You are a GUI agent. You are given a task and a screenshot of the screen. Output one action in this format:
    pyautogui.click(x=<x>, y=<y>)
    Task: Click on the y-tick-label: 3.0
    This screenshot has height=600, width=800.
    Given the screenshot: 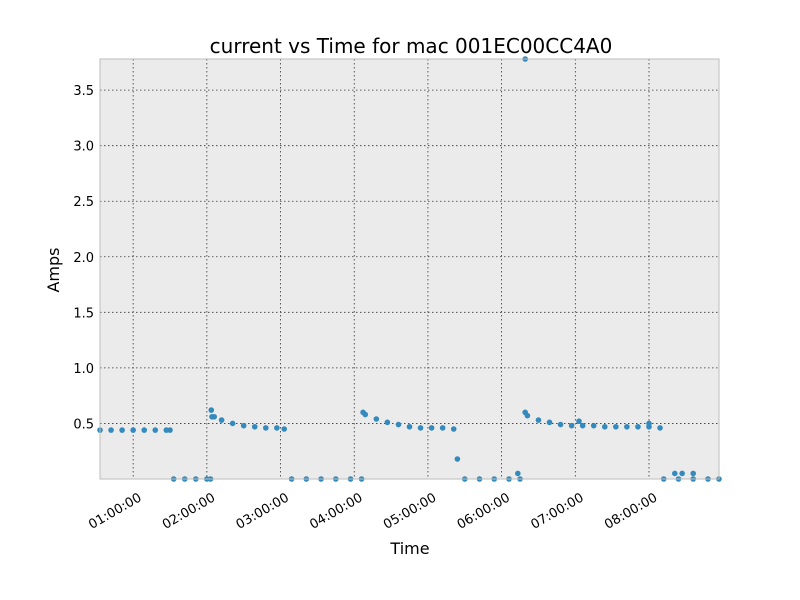 What is the action you would take?
    pyautogui.click(x=83, y=147)
    